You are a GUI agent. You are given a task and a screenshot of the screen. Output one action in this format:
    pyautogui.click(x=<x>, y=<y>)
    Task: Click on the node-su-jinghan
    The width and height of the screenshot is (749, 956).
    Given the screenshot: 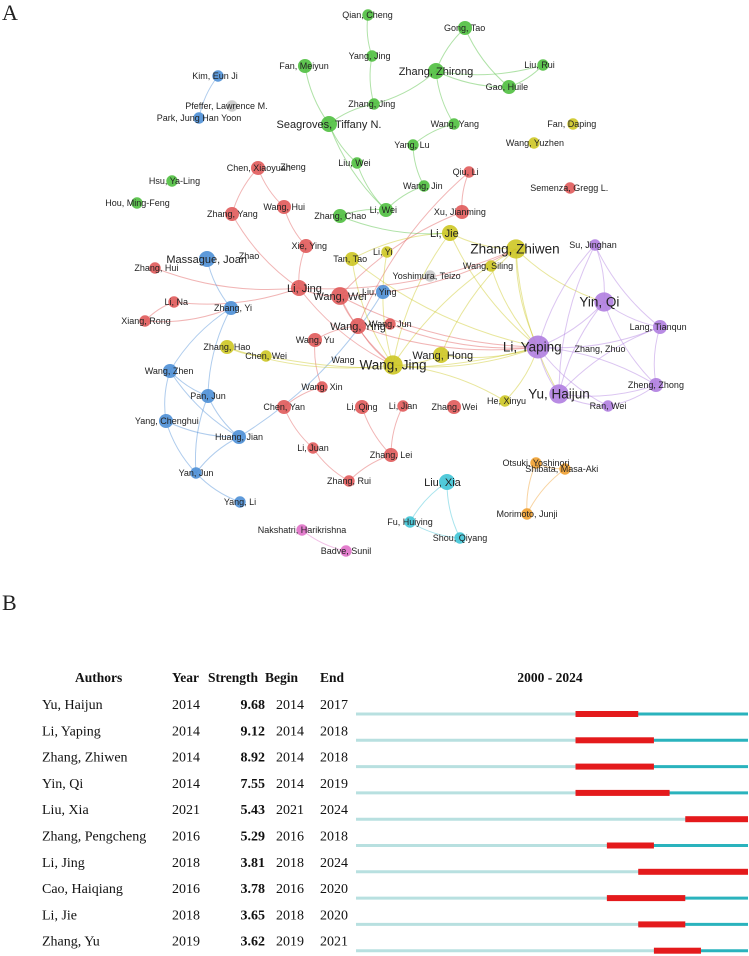 What is the action you would take?
    pyautogui.click(x=595, y=245)
    